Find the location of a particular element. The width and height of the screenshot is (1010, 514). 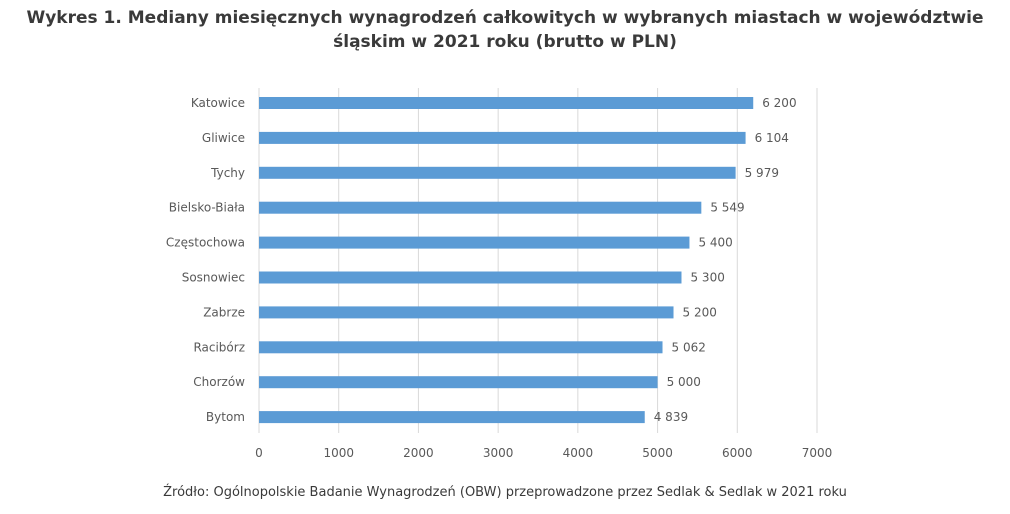

data-label: 5 062 is located at coordinates (689, 347).